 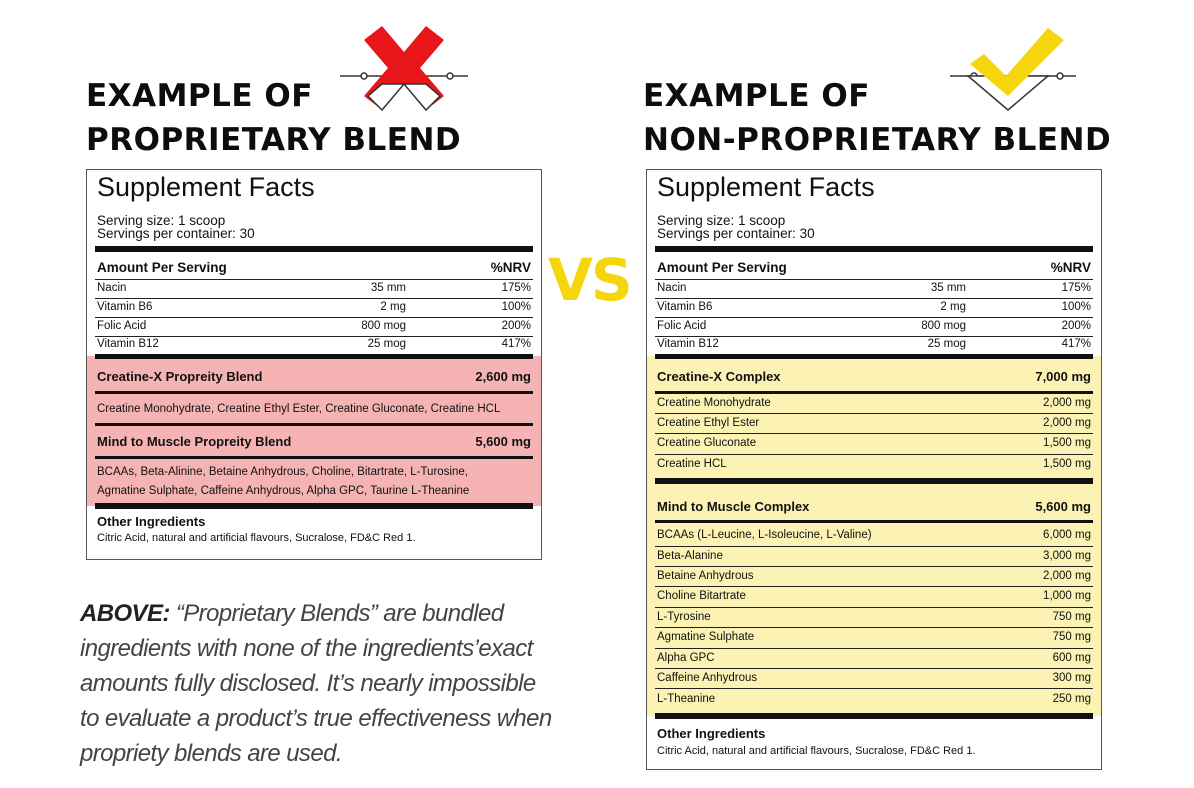 What do you see at coordinates (1067, 556) in the screenshot?
I see `ingredient-amount: 3,000 mg` at bounding box center [1067, 556].